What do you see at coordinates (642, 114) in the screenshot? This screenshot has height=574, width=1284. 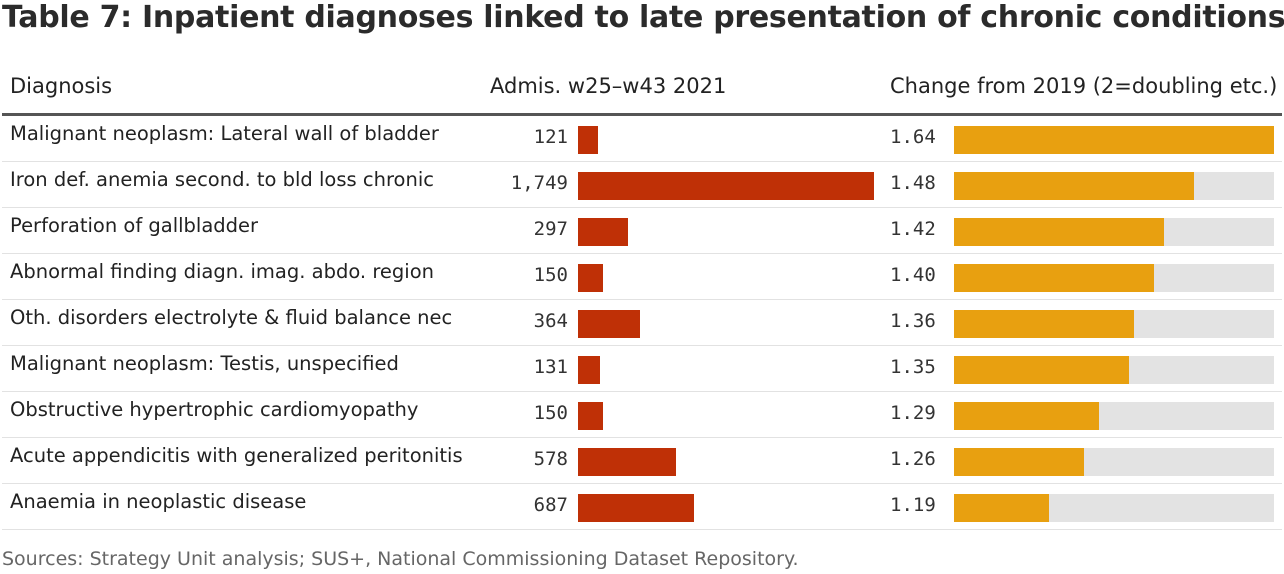 I see `header-divider` at bounding box center [642, 114].